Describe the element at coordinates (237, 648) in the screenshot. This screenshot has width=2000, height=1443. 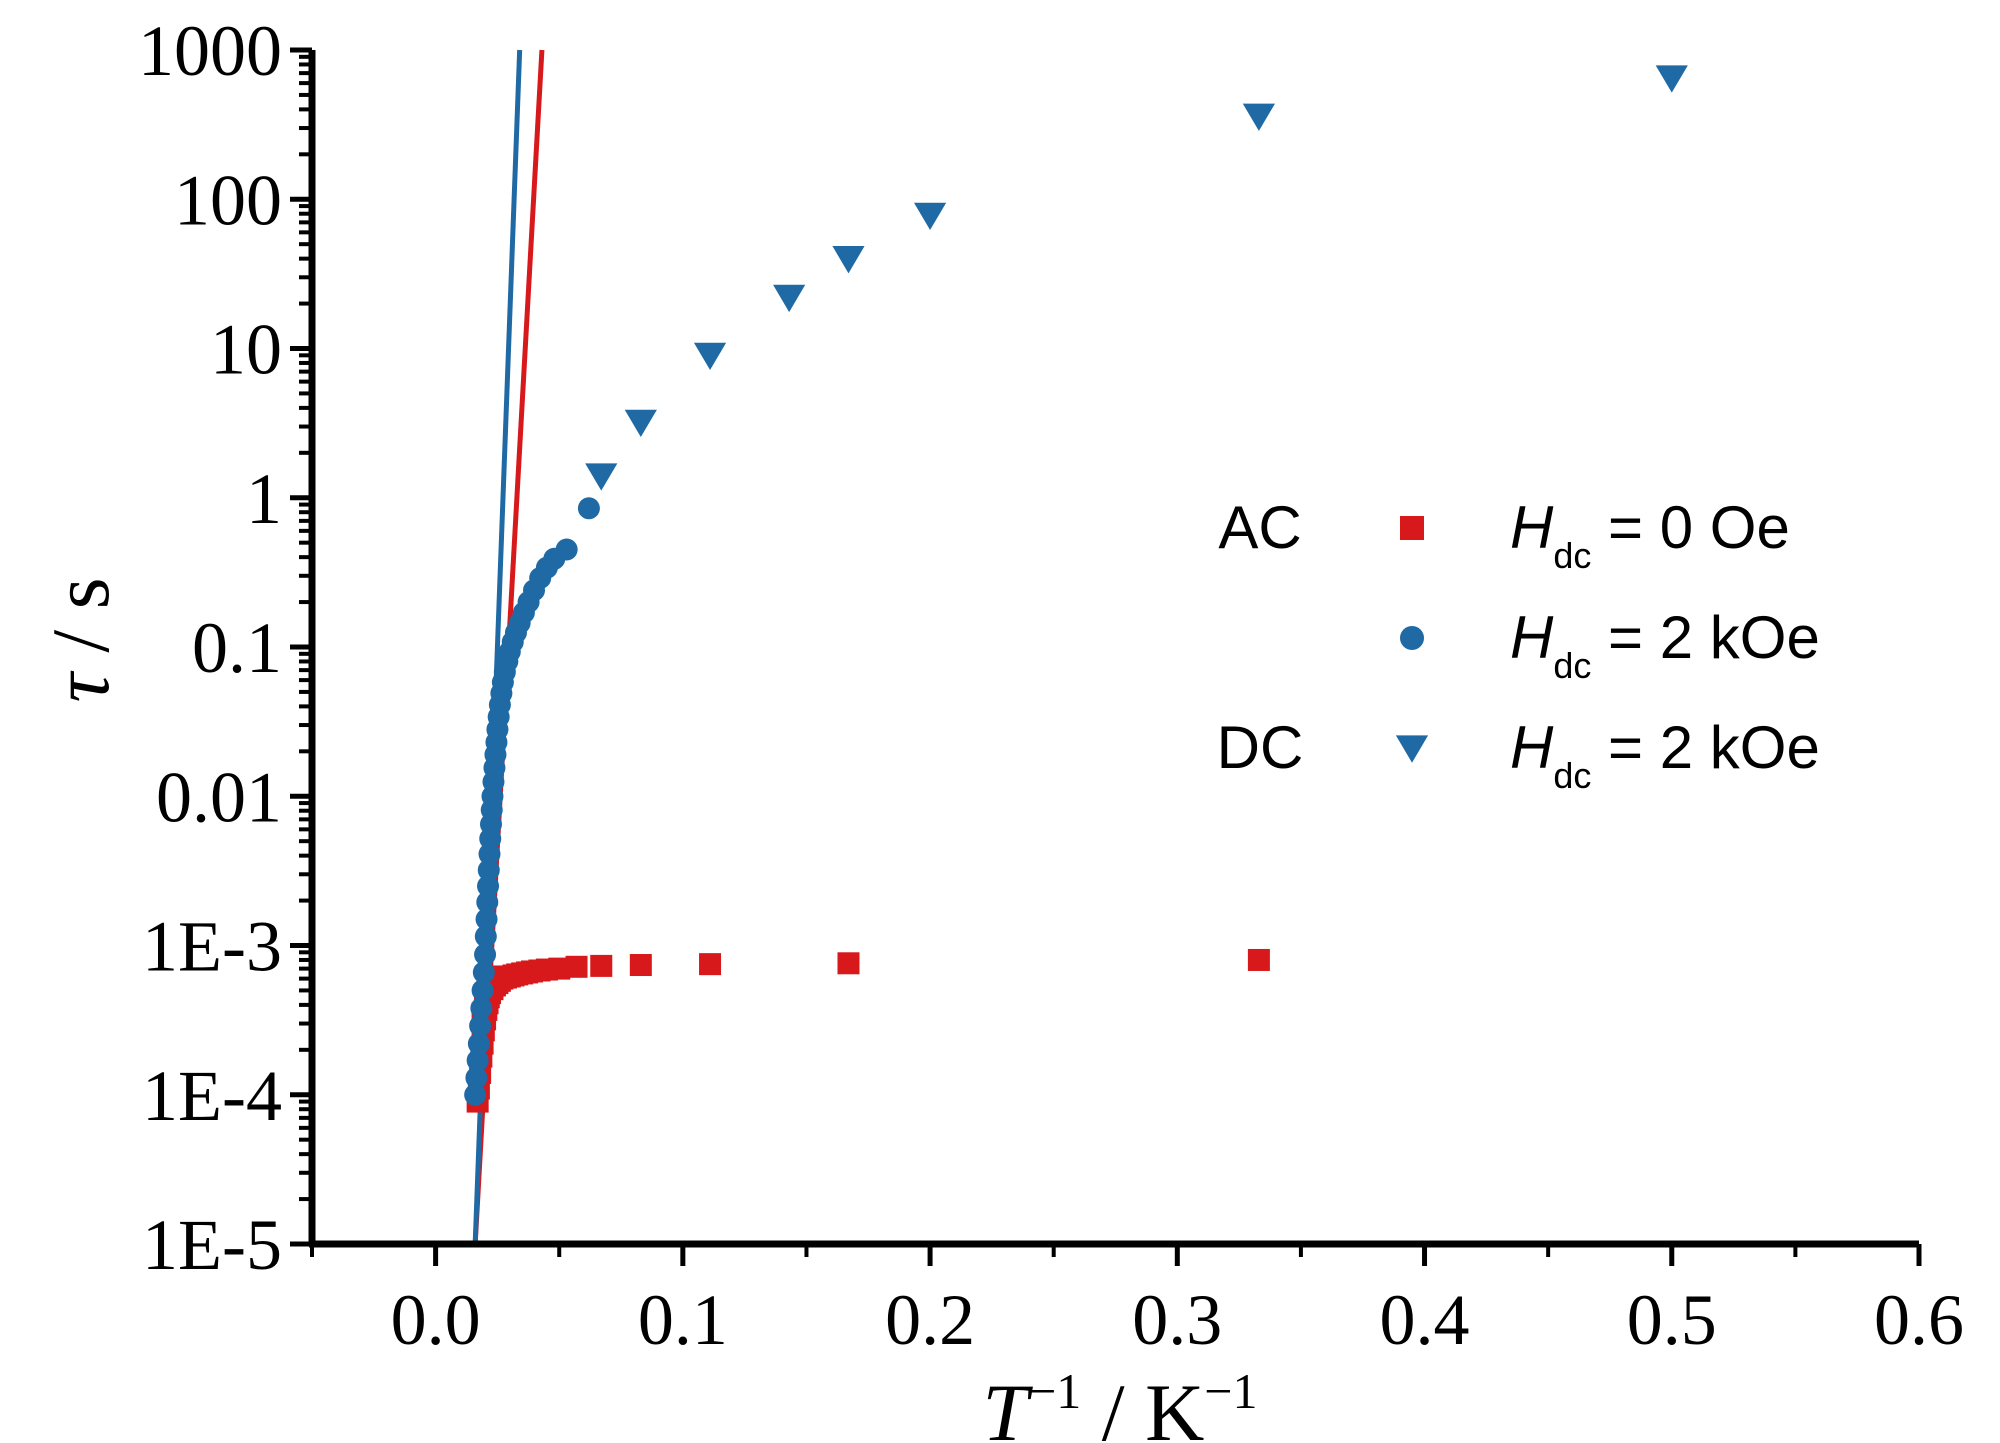
I see `y-tick-label: 0.1` at that location.